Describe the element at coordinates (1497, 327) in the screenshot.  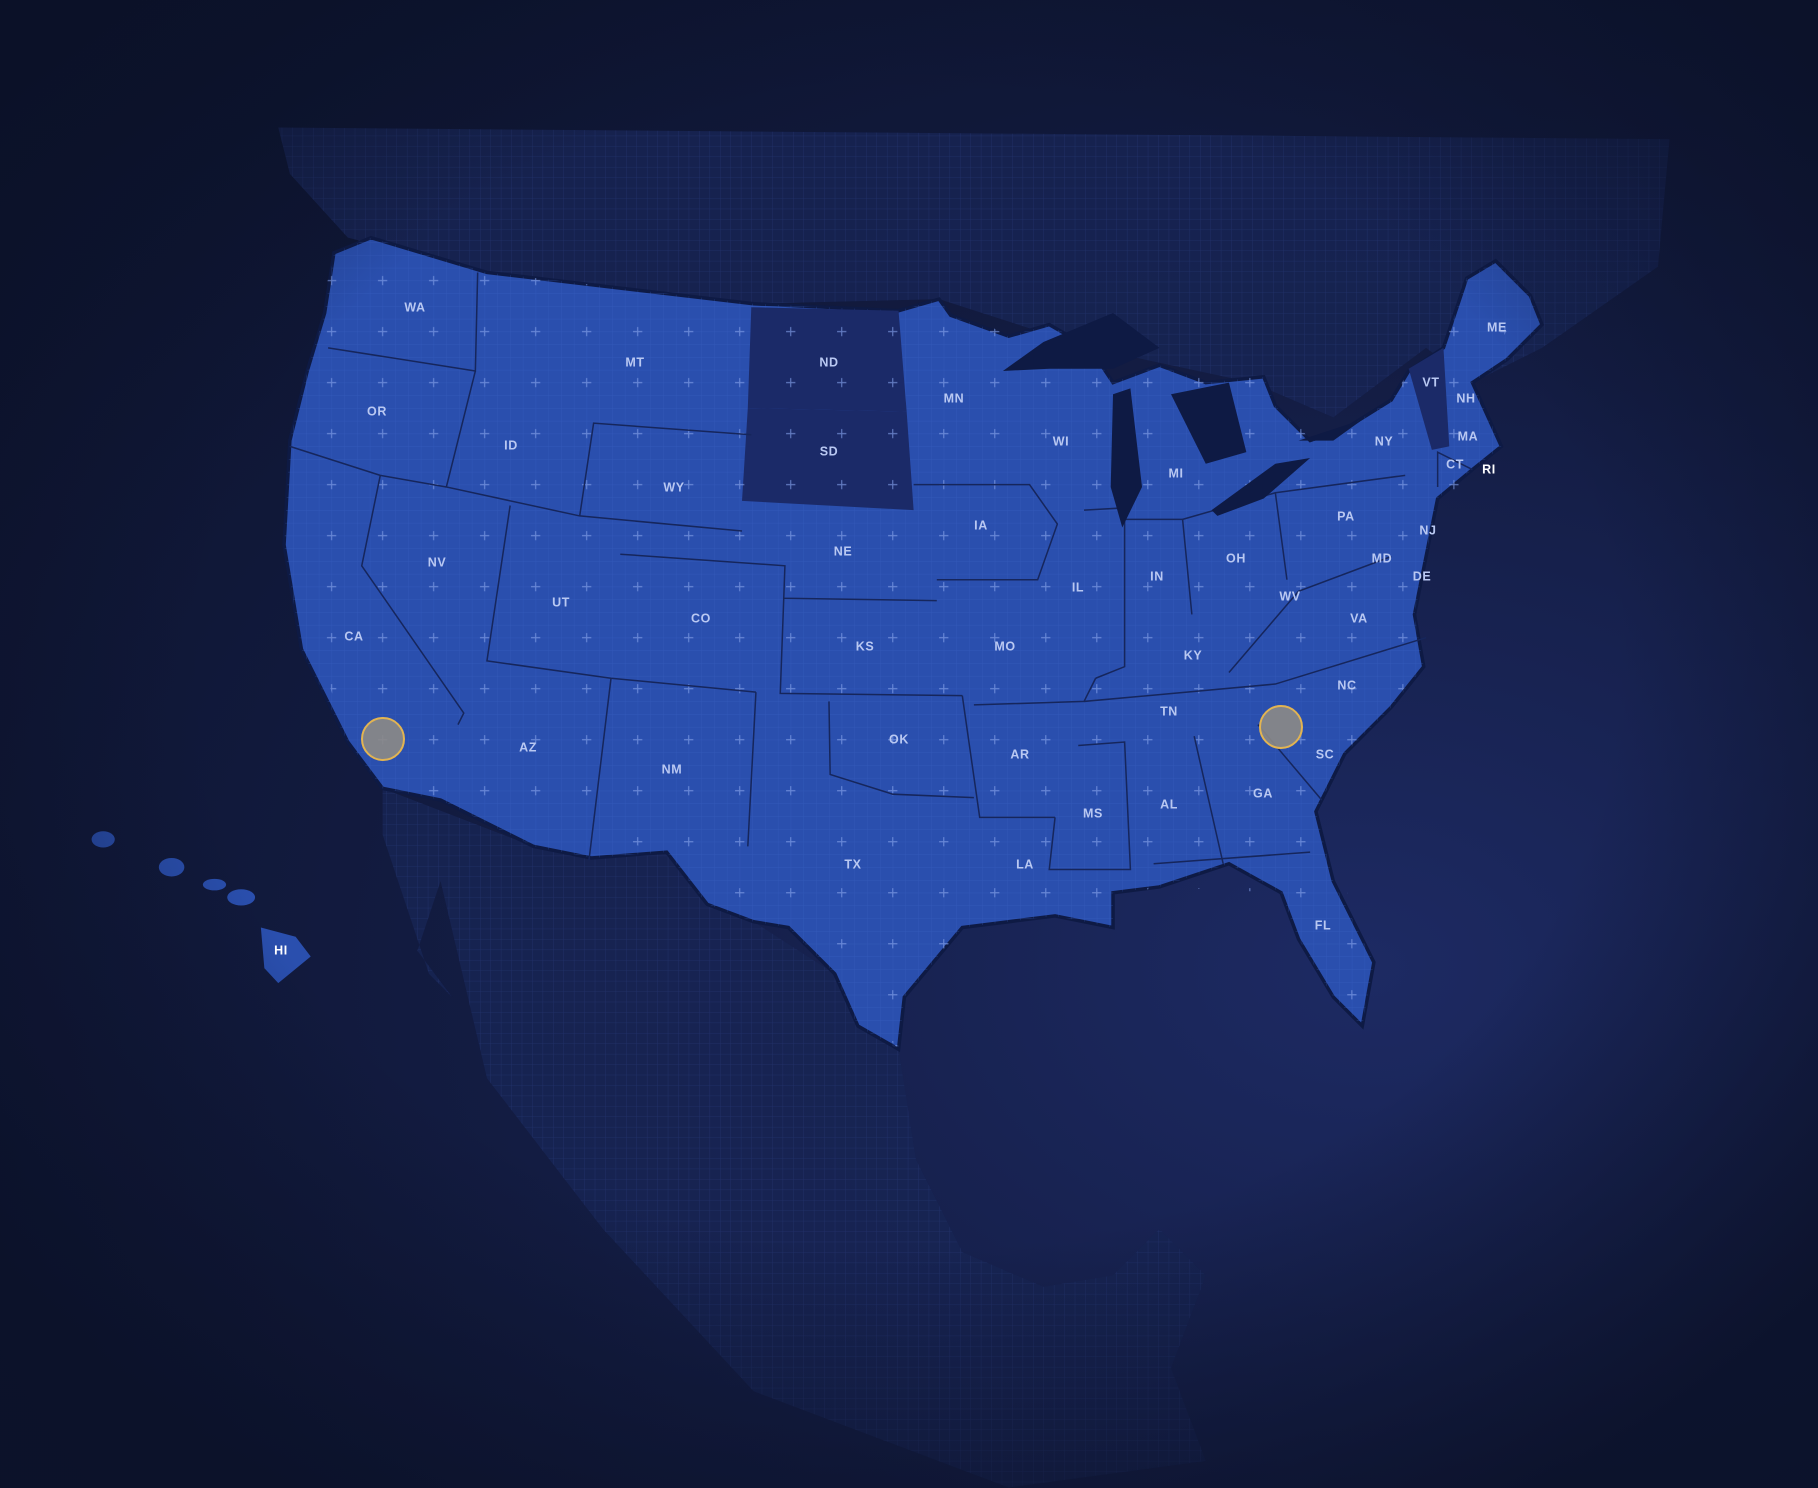
I see `state-label-me: ME` at that location.